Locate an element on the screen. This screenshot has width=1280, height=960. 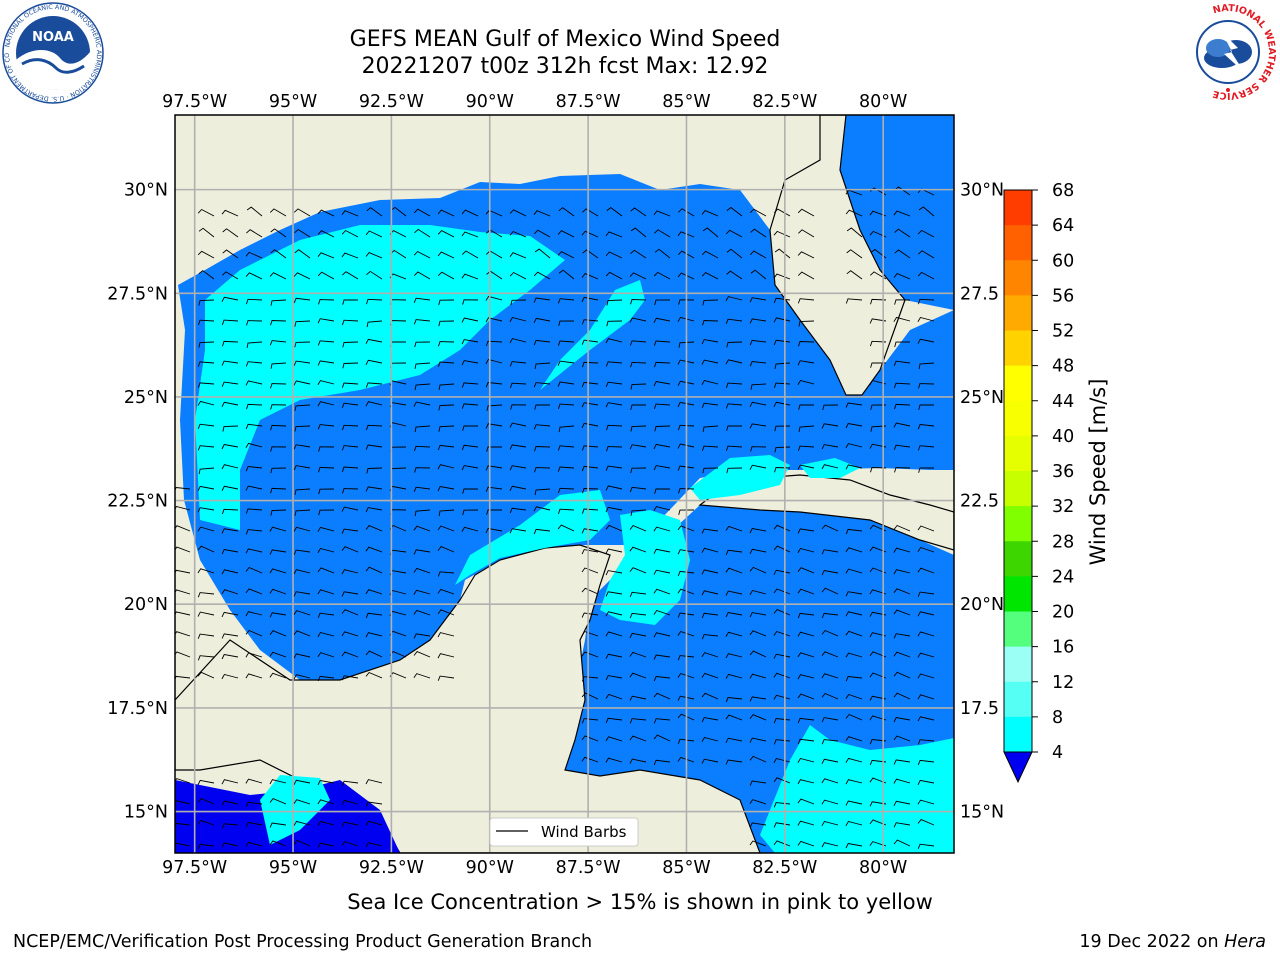
colorbar-extend is located at coordinates (1018, 767).